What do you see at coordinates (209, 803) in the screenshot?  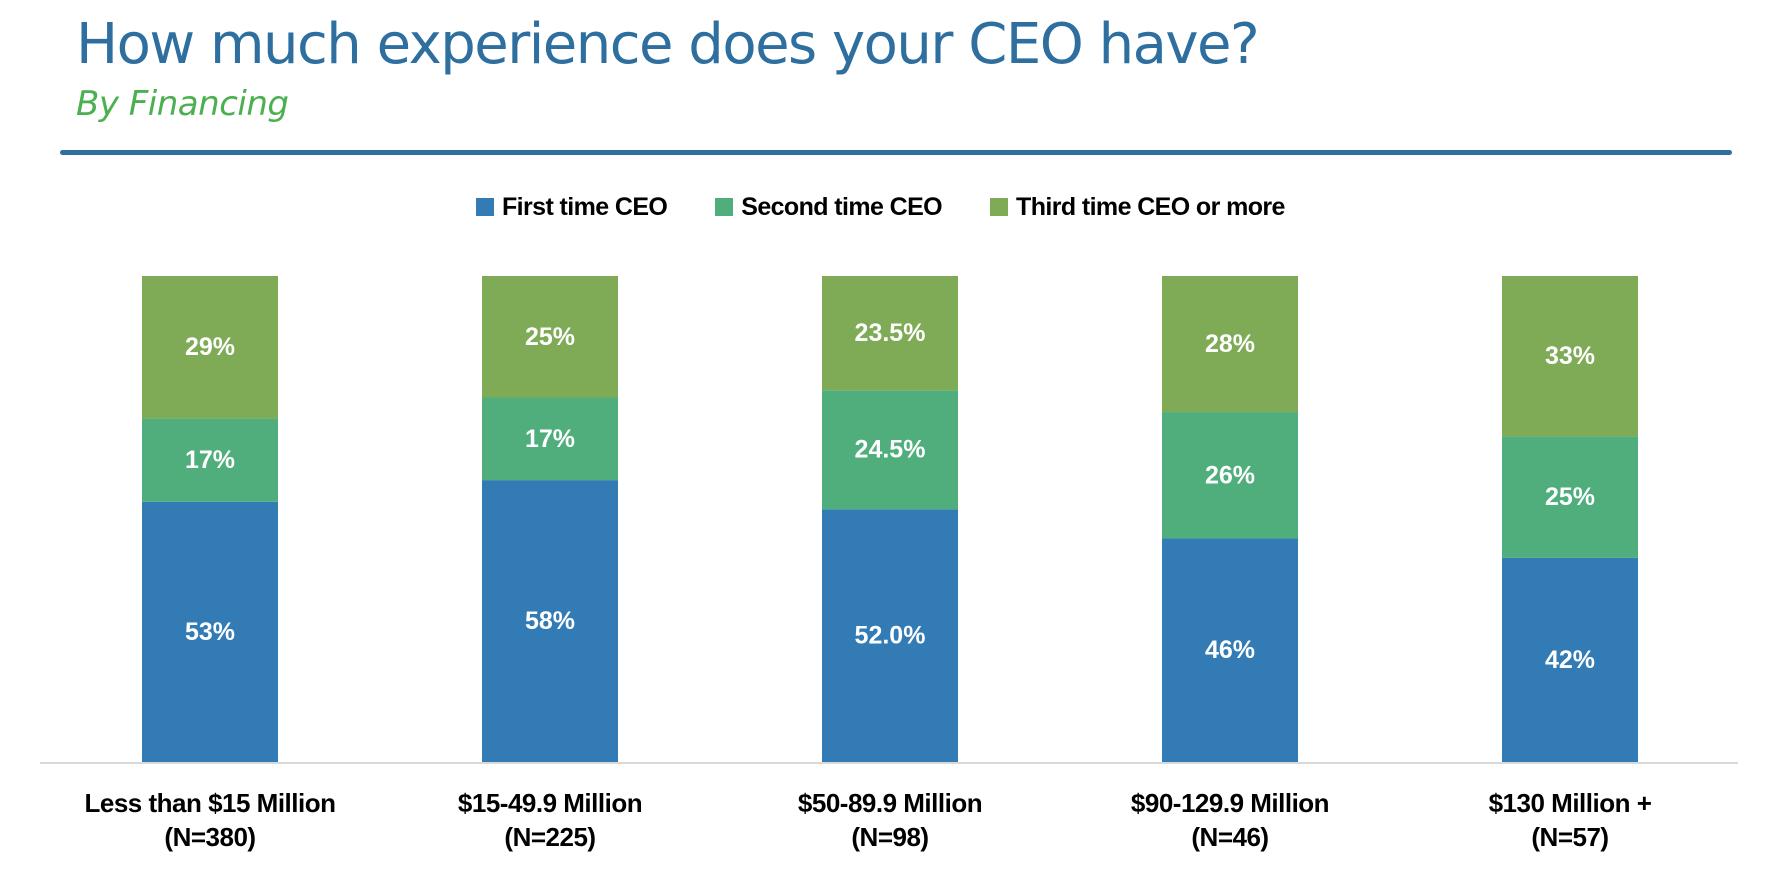 I see `x-tick-label: Less than $15 Million` at bounding box center [209, 803].